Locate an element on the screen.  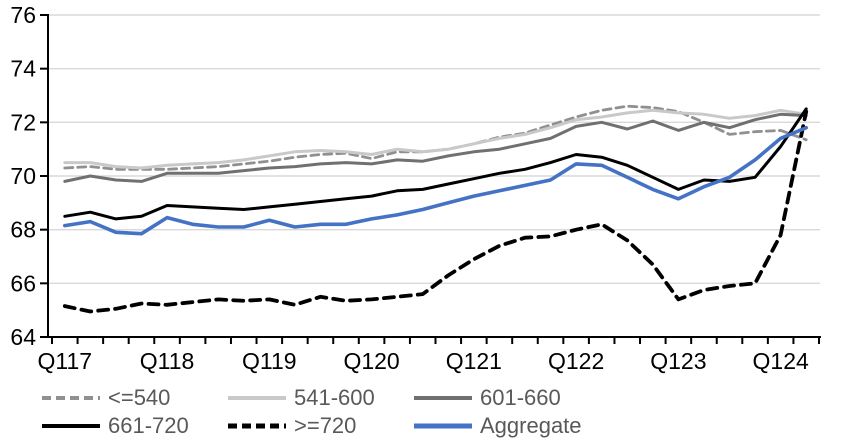
y-tick-label: 74 is located at coordinates (23, 69).